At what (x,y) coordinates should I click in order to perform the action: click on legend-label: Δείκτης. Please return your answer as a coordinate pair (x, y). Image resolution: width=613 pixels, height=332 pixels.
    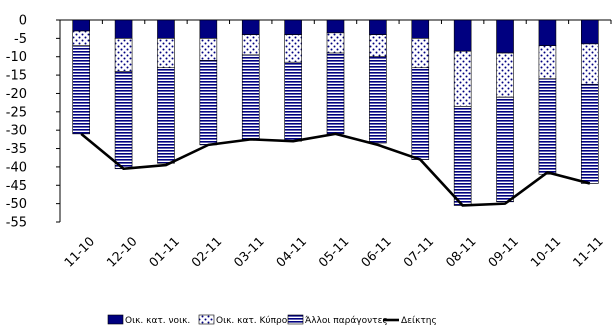
    Looking at the image, I should click on (419, 321).